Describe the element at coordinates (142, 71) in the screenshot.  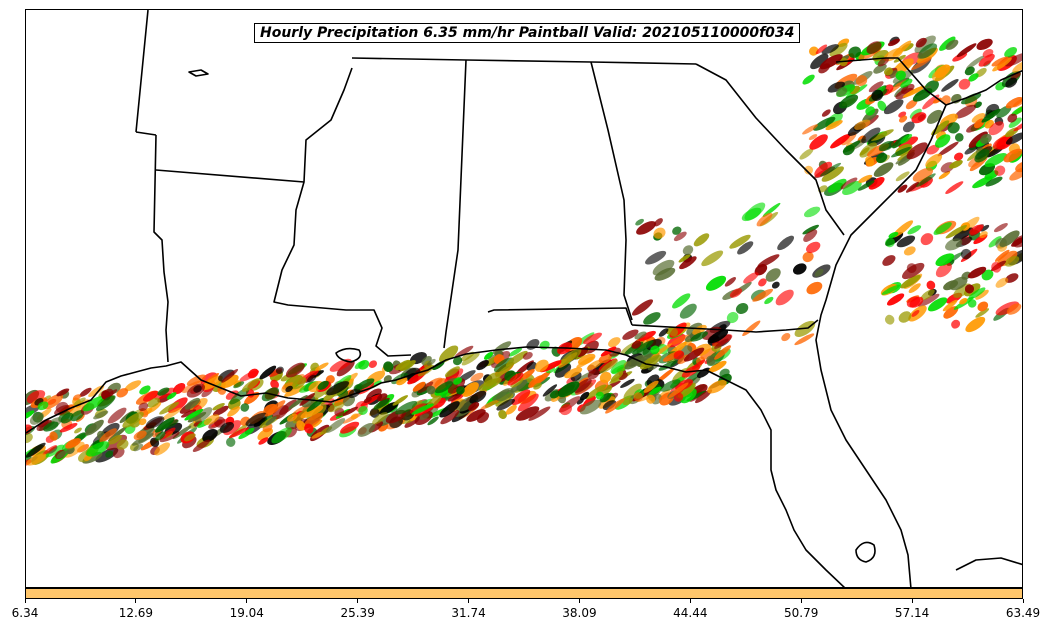
I see `border-ms-west` at that location.